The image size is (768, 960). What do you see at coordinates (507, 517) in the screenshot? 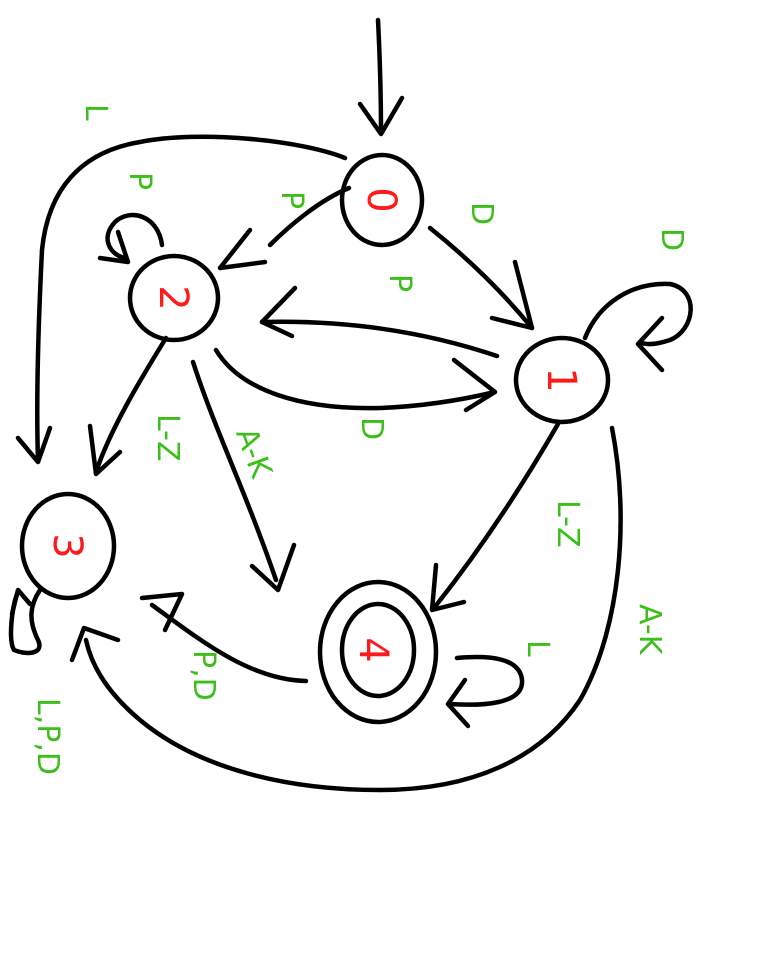
I see `edge-1-to-4: L-Z` at bounding box center [507, 517].